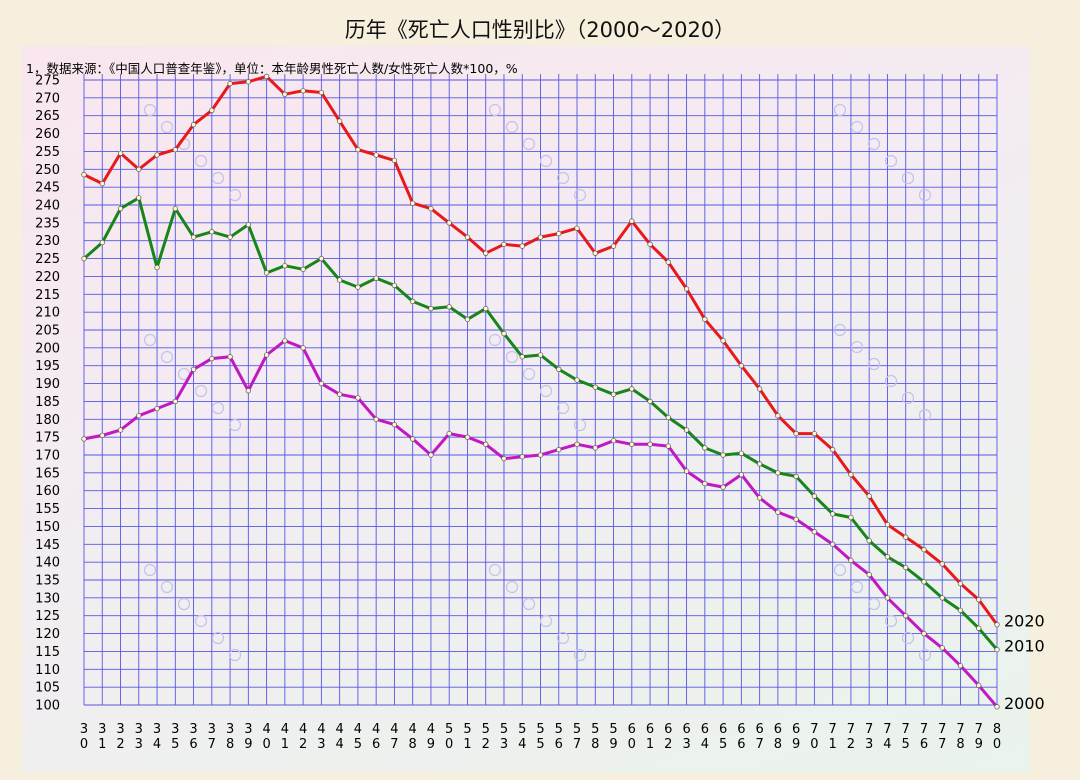  What do you see at coordinates (47, 81) in the screenshot?
I see `y-tick-label: 275` at bounding box center [47, 81].